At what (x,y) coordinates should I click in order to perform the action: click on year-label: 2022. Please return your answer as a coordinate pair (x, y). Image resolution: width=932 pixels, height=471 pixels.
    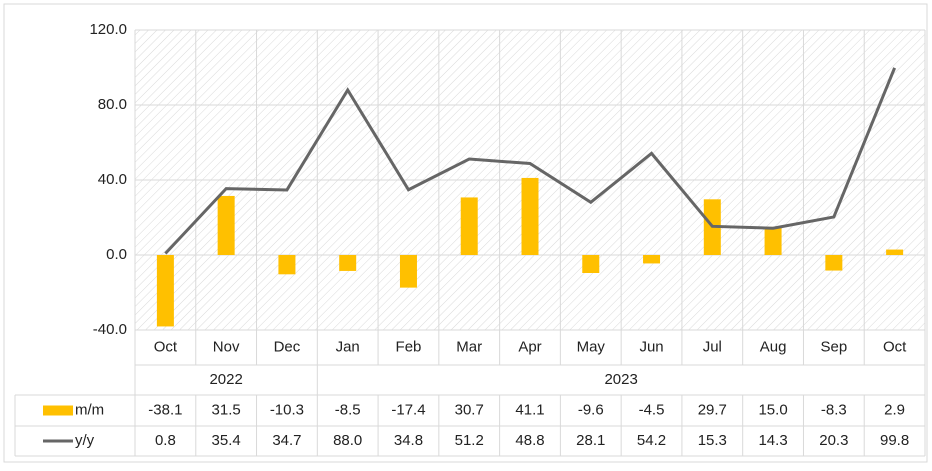
    Looking at the image, I should click on (225, 379).